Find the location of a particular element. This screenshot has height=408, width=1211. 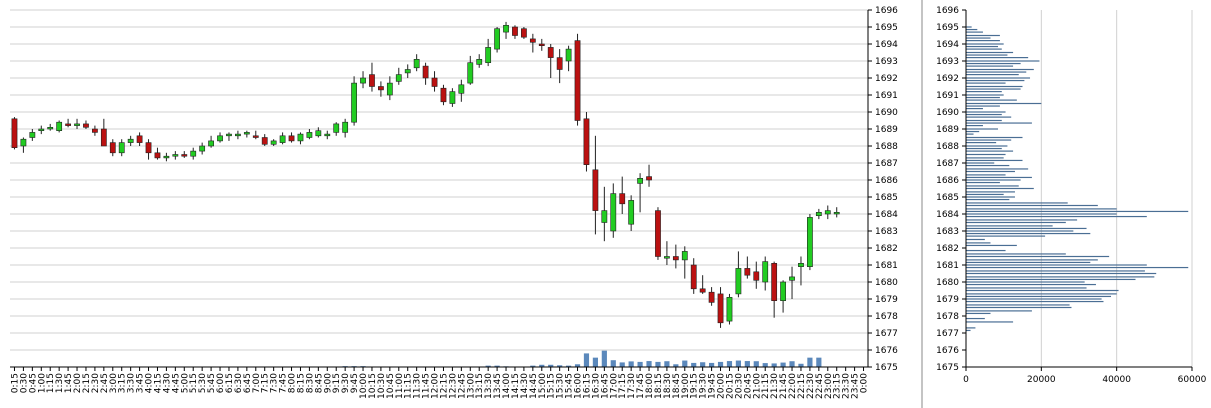

x-tick-label: 2:00 is located at coordinates (78, 383).